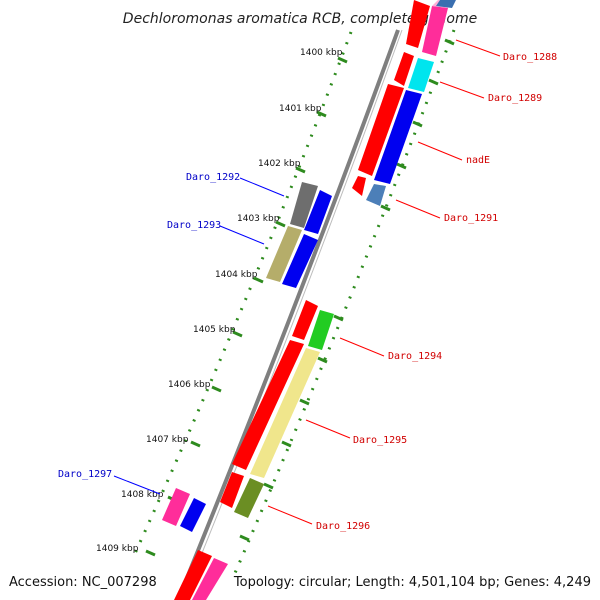 This screenshot has width=600, height=600. I want to click on gene-blue-1297-pair, so click(193, 515).